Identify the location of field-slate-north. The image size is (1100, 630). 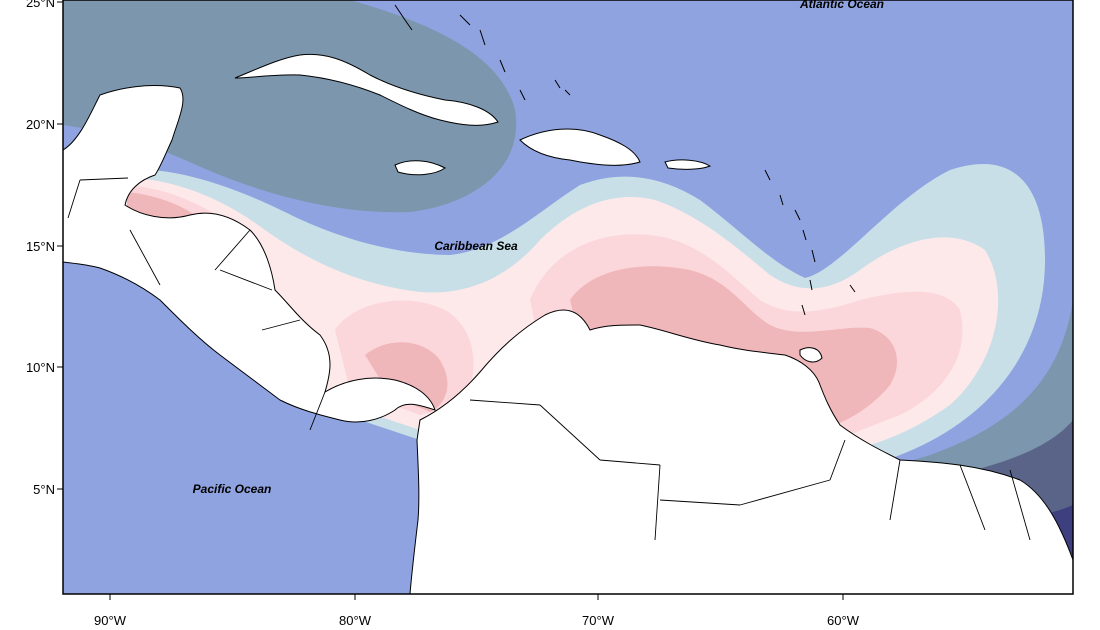
(290, 106).